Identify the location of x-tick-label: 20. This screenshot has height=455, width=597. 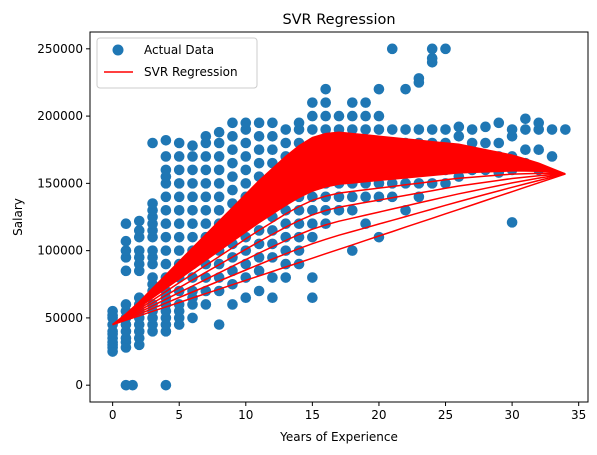
(378, 415).